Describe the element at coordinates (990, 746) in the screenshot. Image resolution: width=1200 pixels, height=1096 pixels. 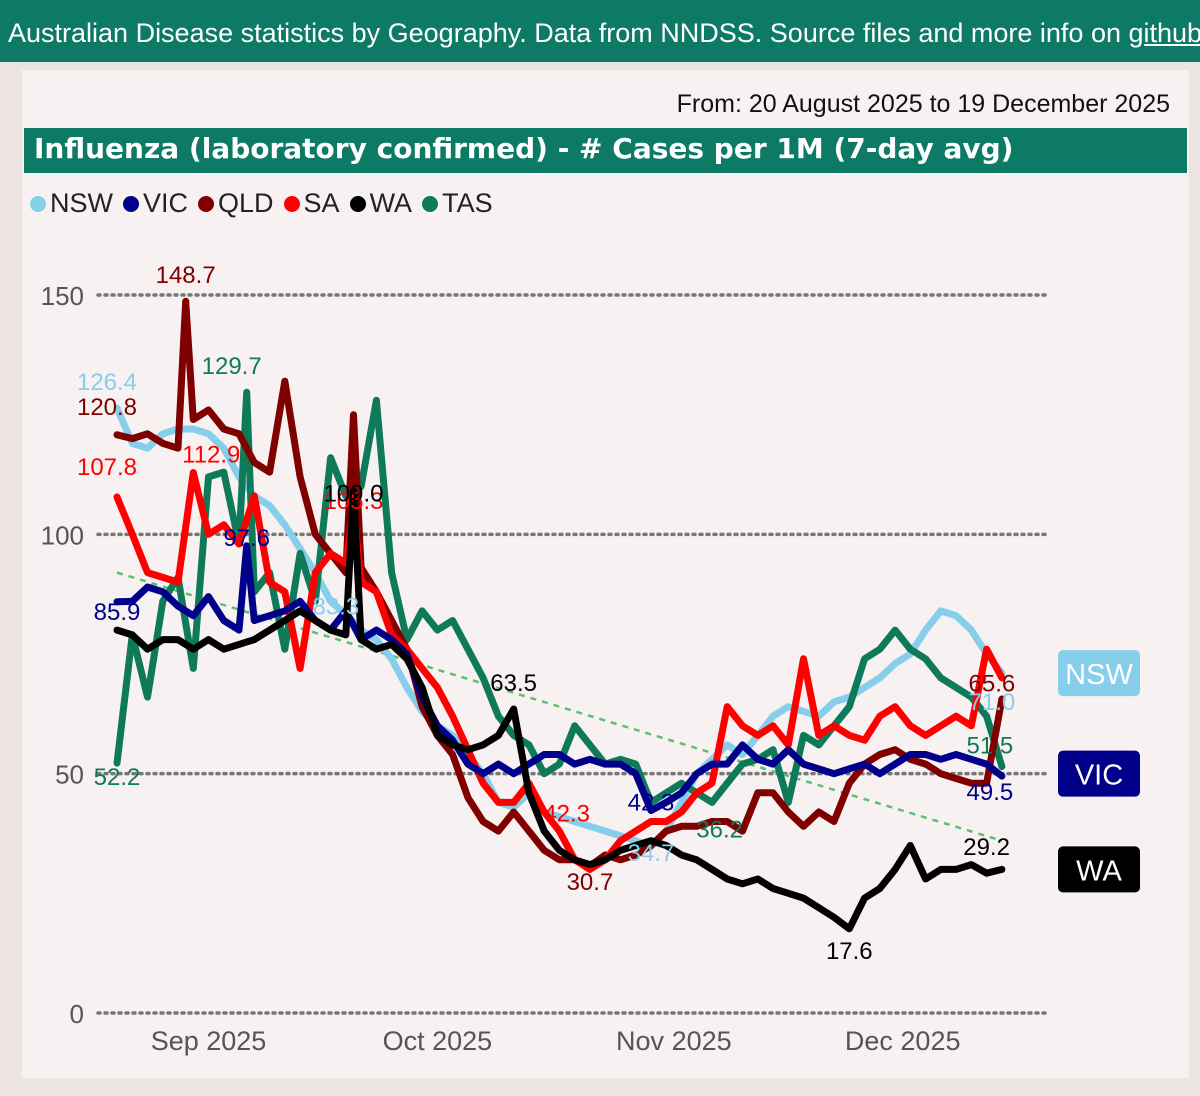
I see `data-label-tas: 51.5` at that location.